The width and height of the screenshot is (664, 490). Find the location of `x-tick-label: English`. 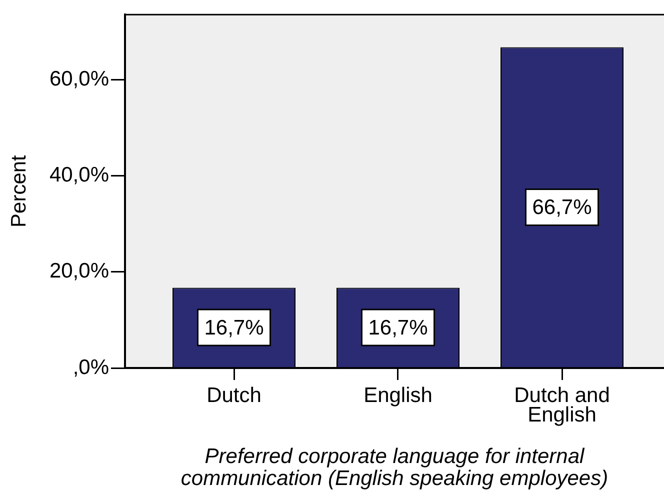

x-tick-label: English is located at coordinates (398, 395).